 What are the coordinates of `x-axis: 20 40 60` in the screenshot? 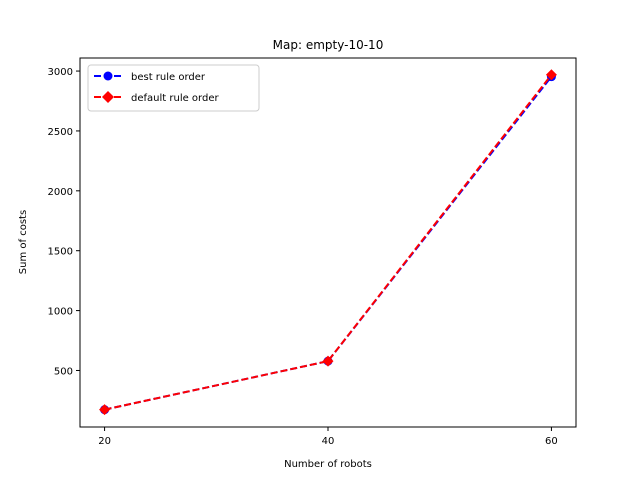 It's located at (328, 437).